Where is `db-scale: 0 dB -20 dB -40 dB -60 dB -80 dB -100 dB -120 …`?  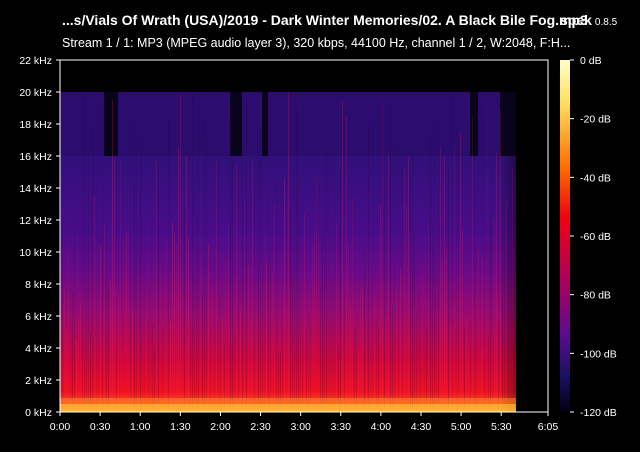 db-scale: 0 dB -20 dB -40 dB -60 dB -80 dB -100 dB -120 … is located at coordinates (588, 237).